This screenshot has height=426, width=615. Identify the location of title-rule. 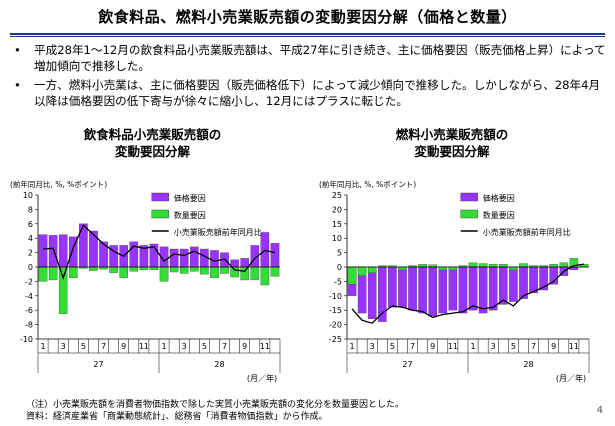
(307, 34).